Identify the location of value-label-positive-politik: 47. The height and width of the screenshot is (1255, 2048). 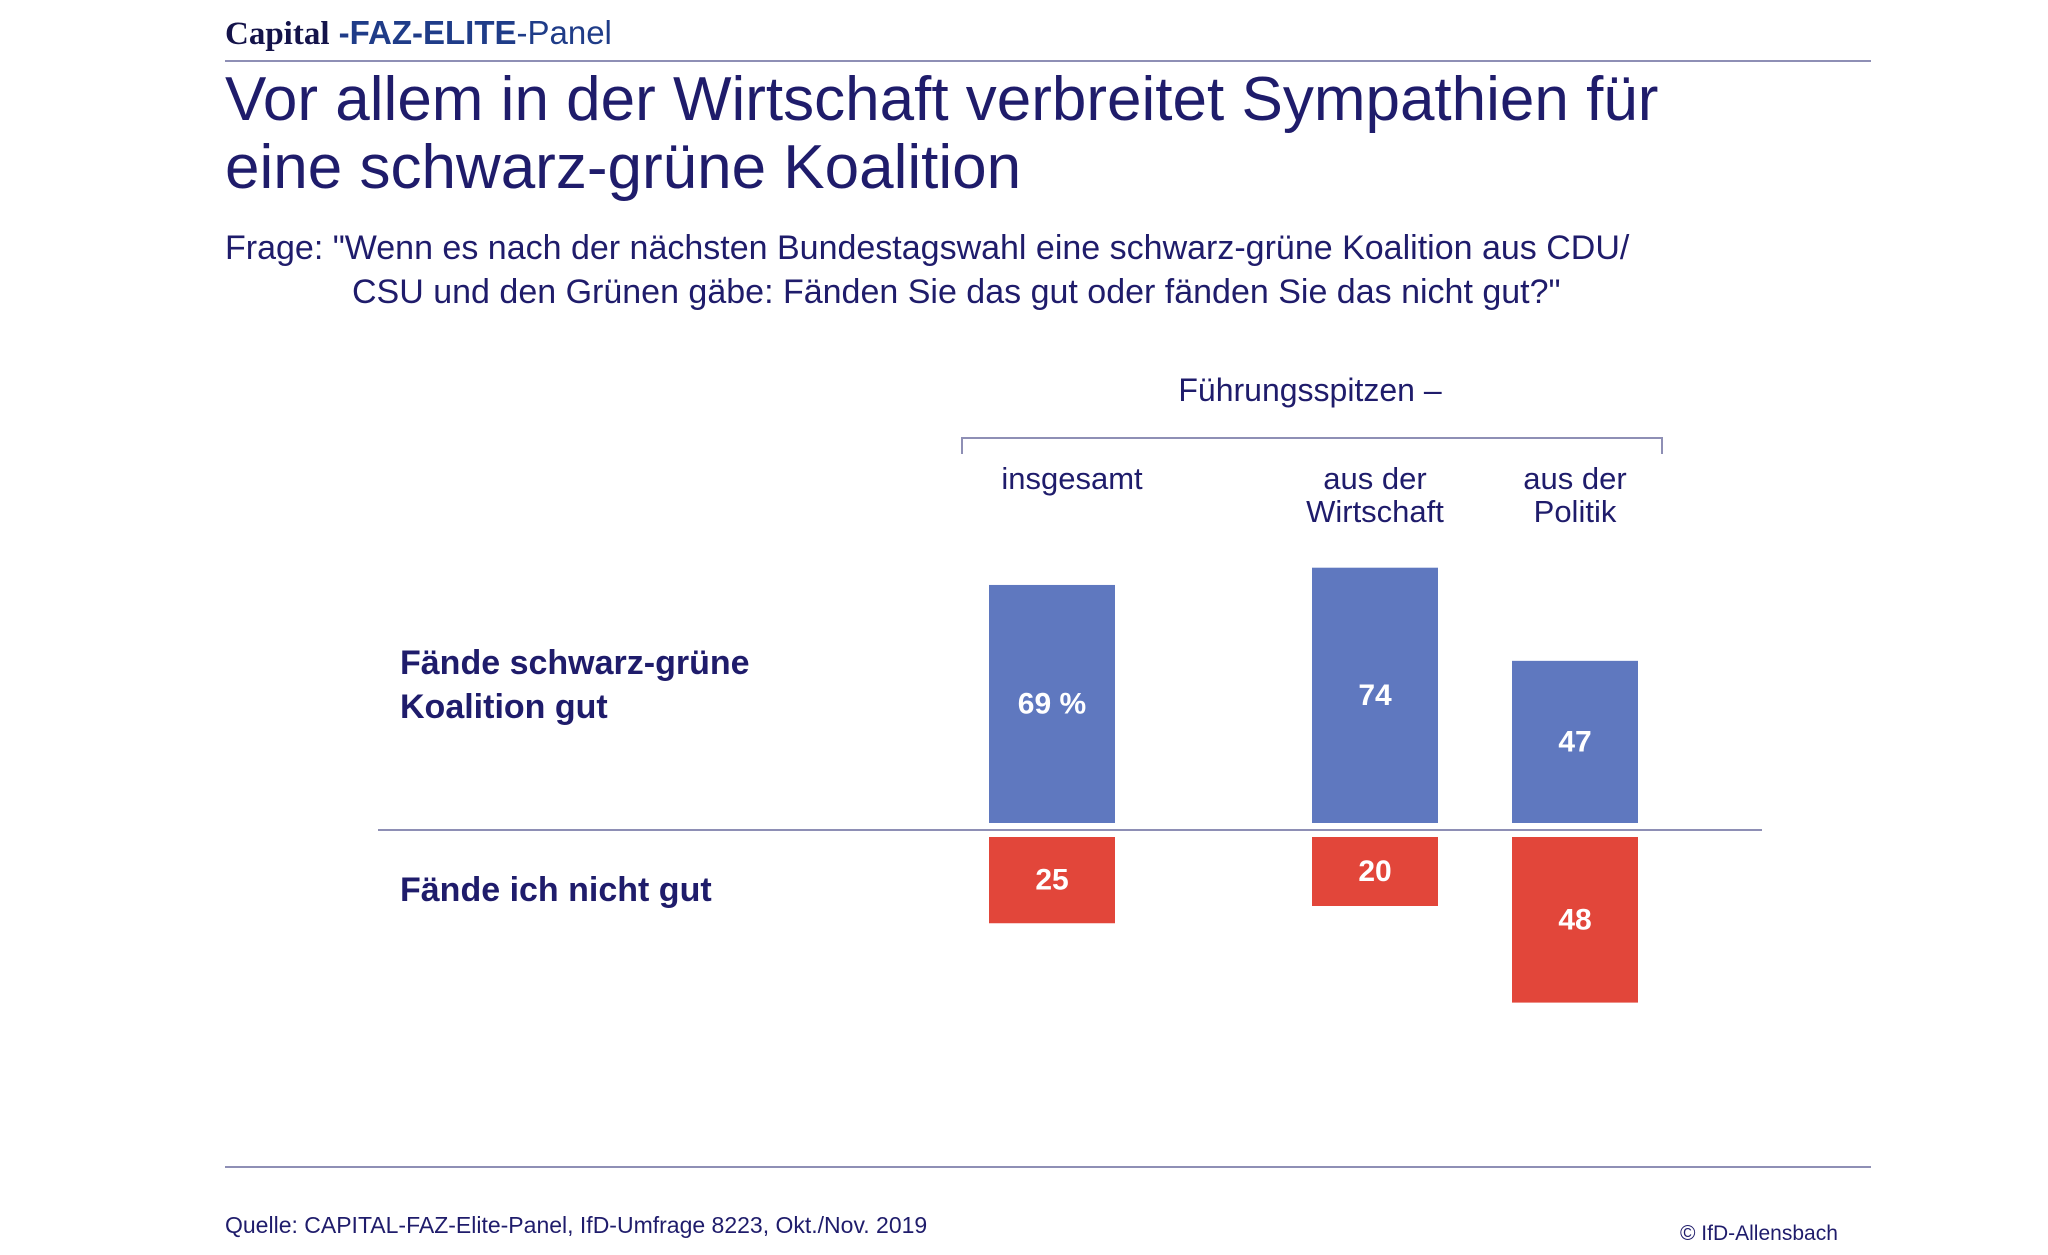
(1574, 741).